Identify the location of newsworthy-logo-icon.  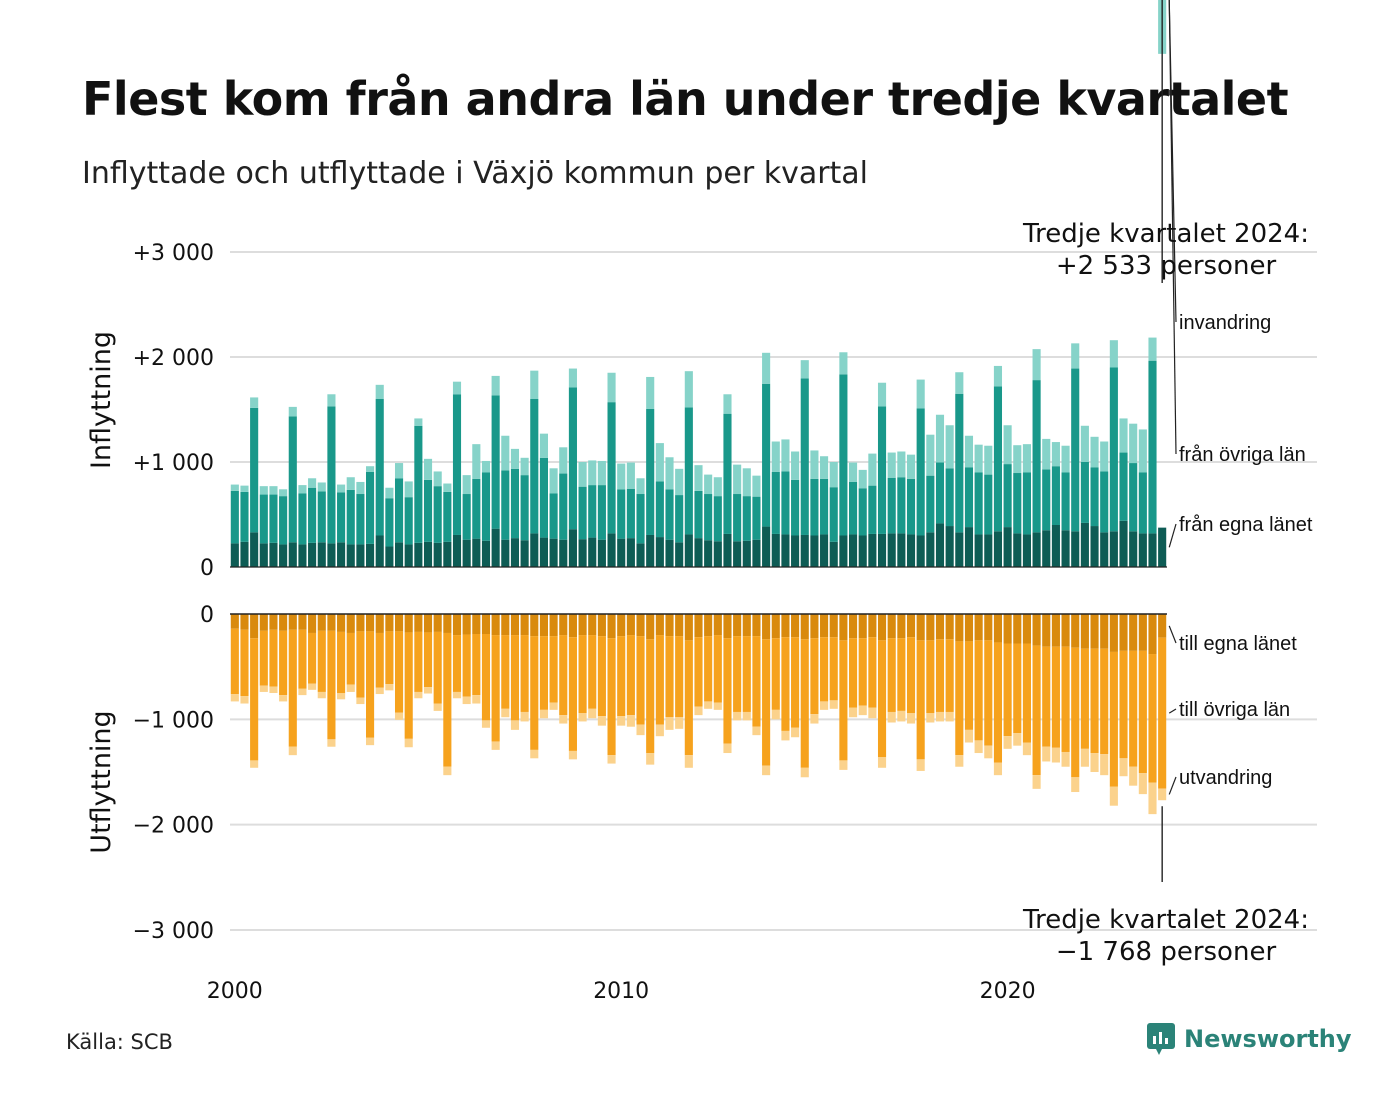
(1161, 1039).